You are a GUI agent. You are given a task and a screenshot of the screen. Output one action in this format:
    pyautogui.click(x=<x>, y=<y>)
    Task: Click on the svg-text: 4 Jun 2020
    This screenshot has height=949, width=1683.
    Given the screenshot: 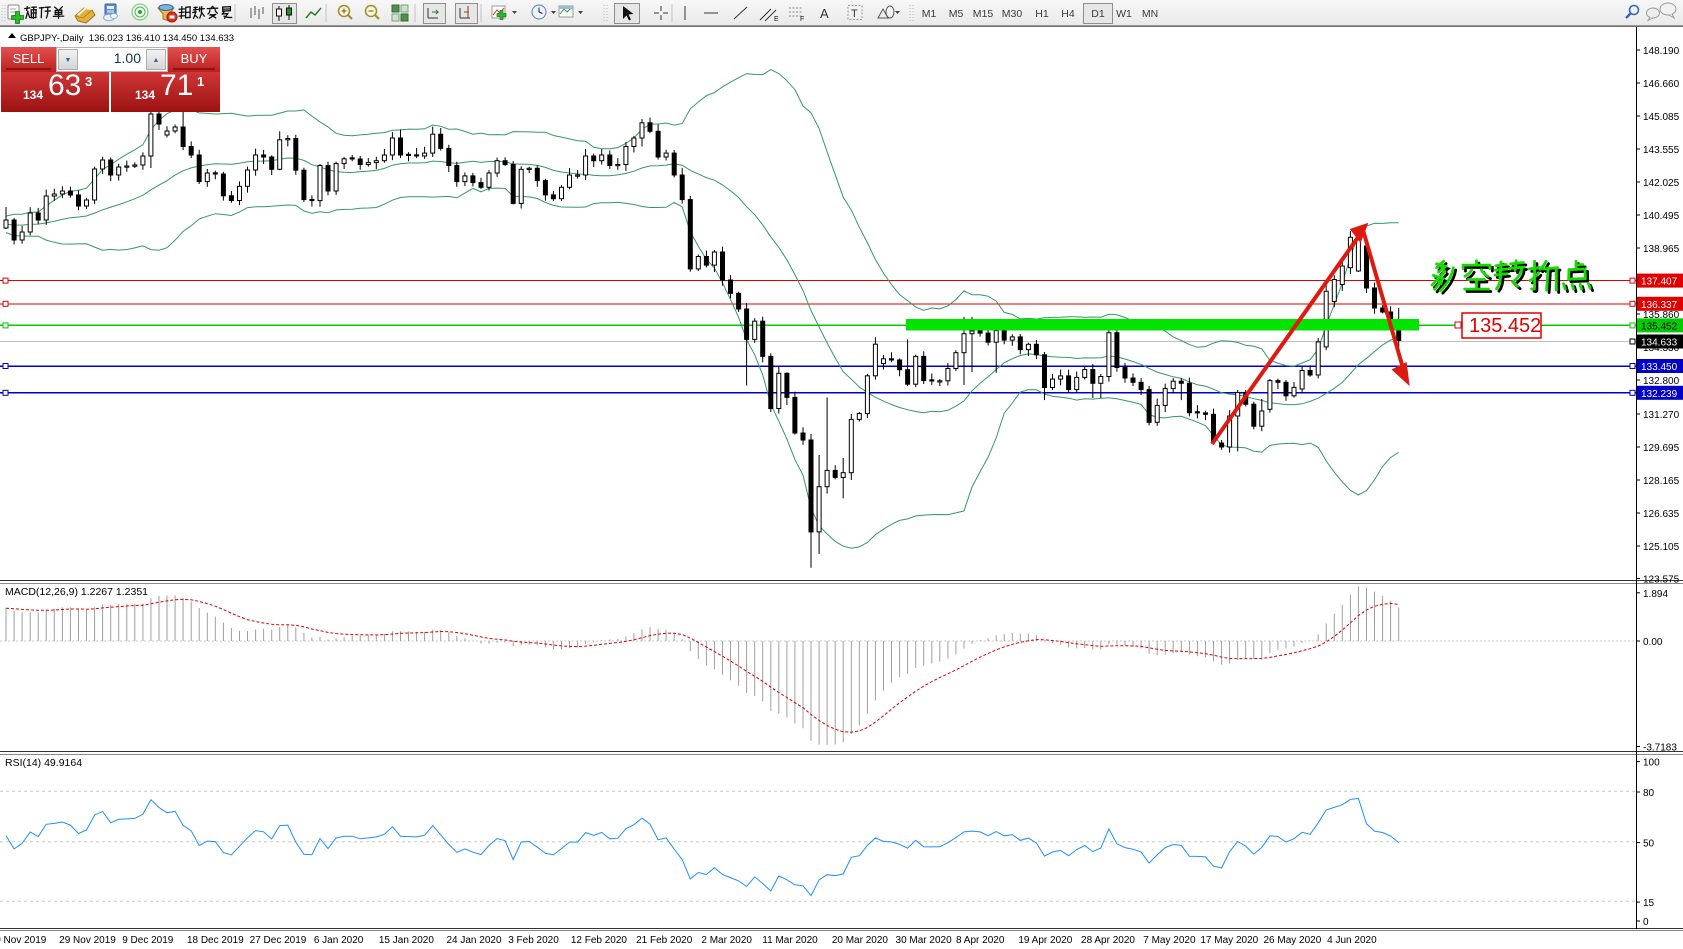 What is the action you would take?
    pyautogui.click(x=1352, y=940)
    